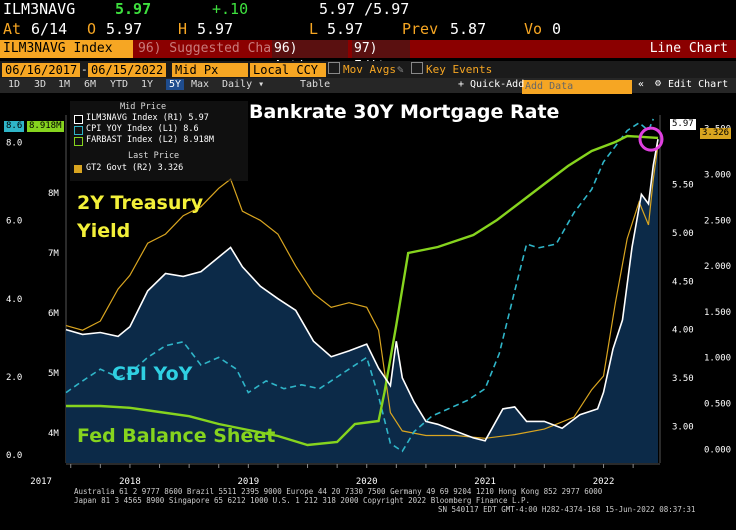 The image size is (736, 530). What do you see at coordinates (14, 84) in the screenshot?
I see `tab-1d: 1D` at bounding box center [14, 84].